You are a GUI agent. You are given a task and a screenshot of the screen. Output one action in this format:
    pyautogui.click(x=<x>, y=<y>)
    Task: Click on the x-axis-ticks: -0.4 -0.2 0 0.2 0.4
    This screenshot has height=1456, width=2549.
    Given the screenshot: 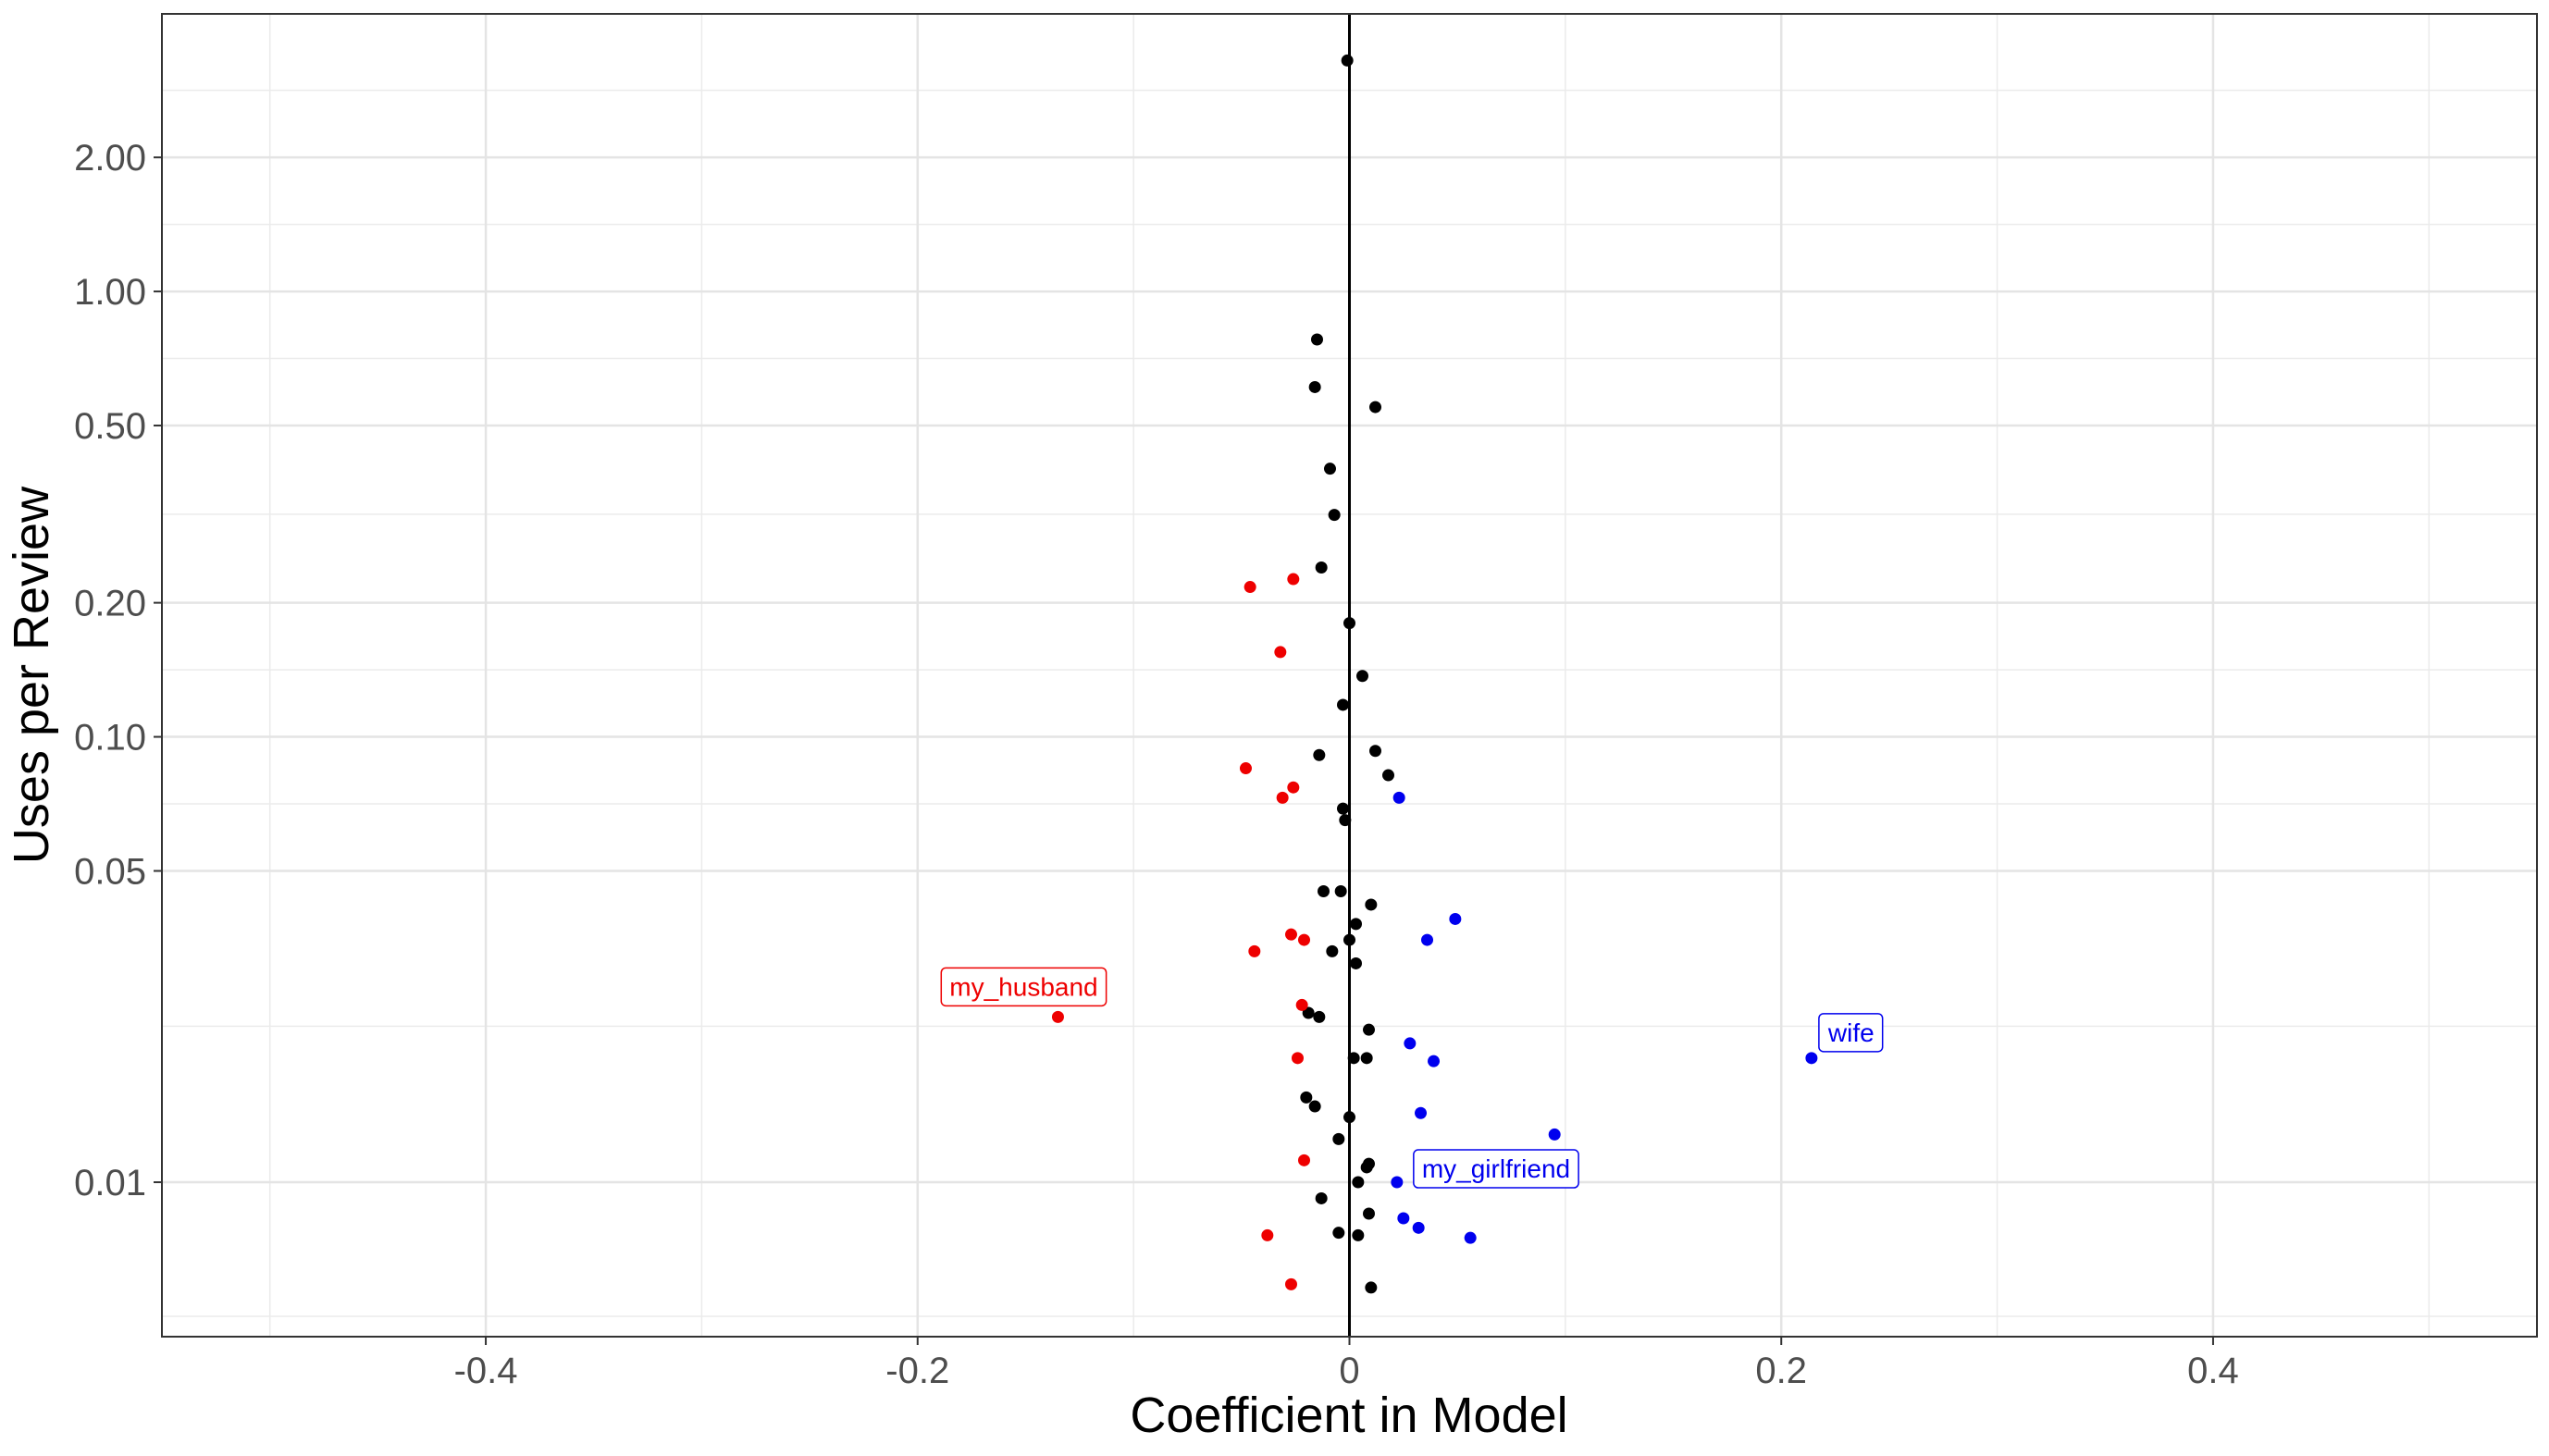 What is the action you would take?
    pyautogui.click(x=1346, y=1364)
    